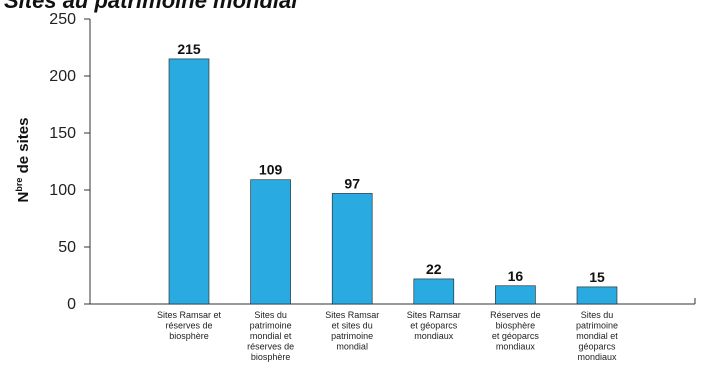 Image resolution: width=705 pixels, height=372 pixels. Describe the element at coordinates (597, 347) in the screenshot. I see `category-label: géoparcs` at that location.